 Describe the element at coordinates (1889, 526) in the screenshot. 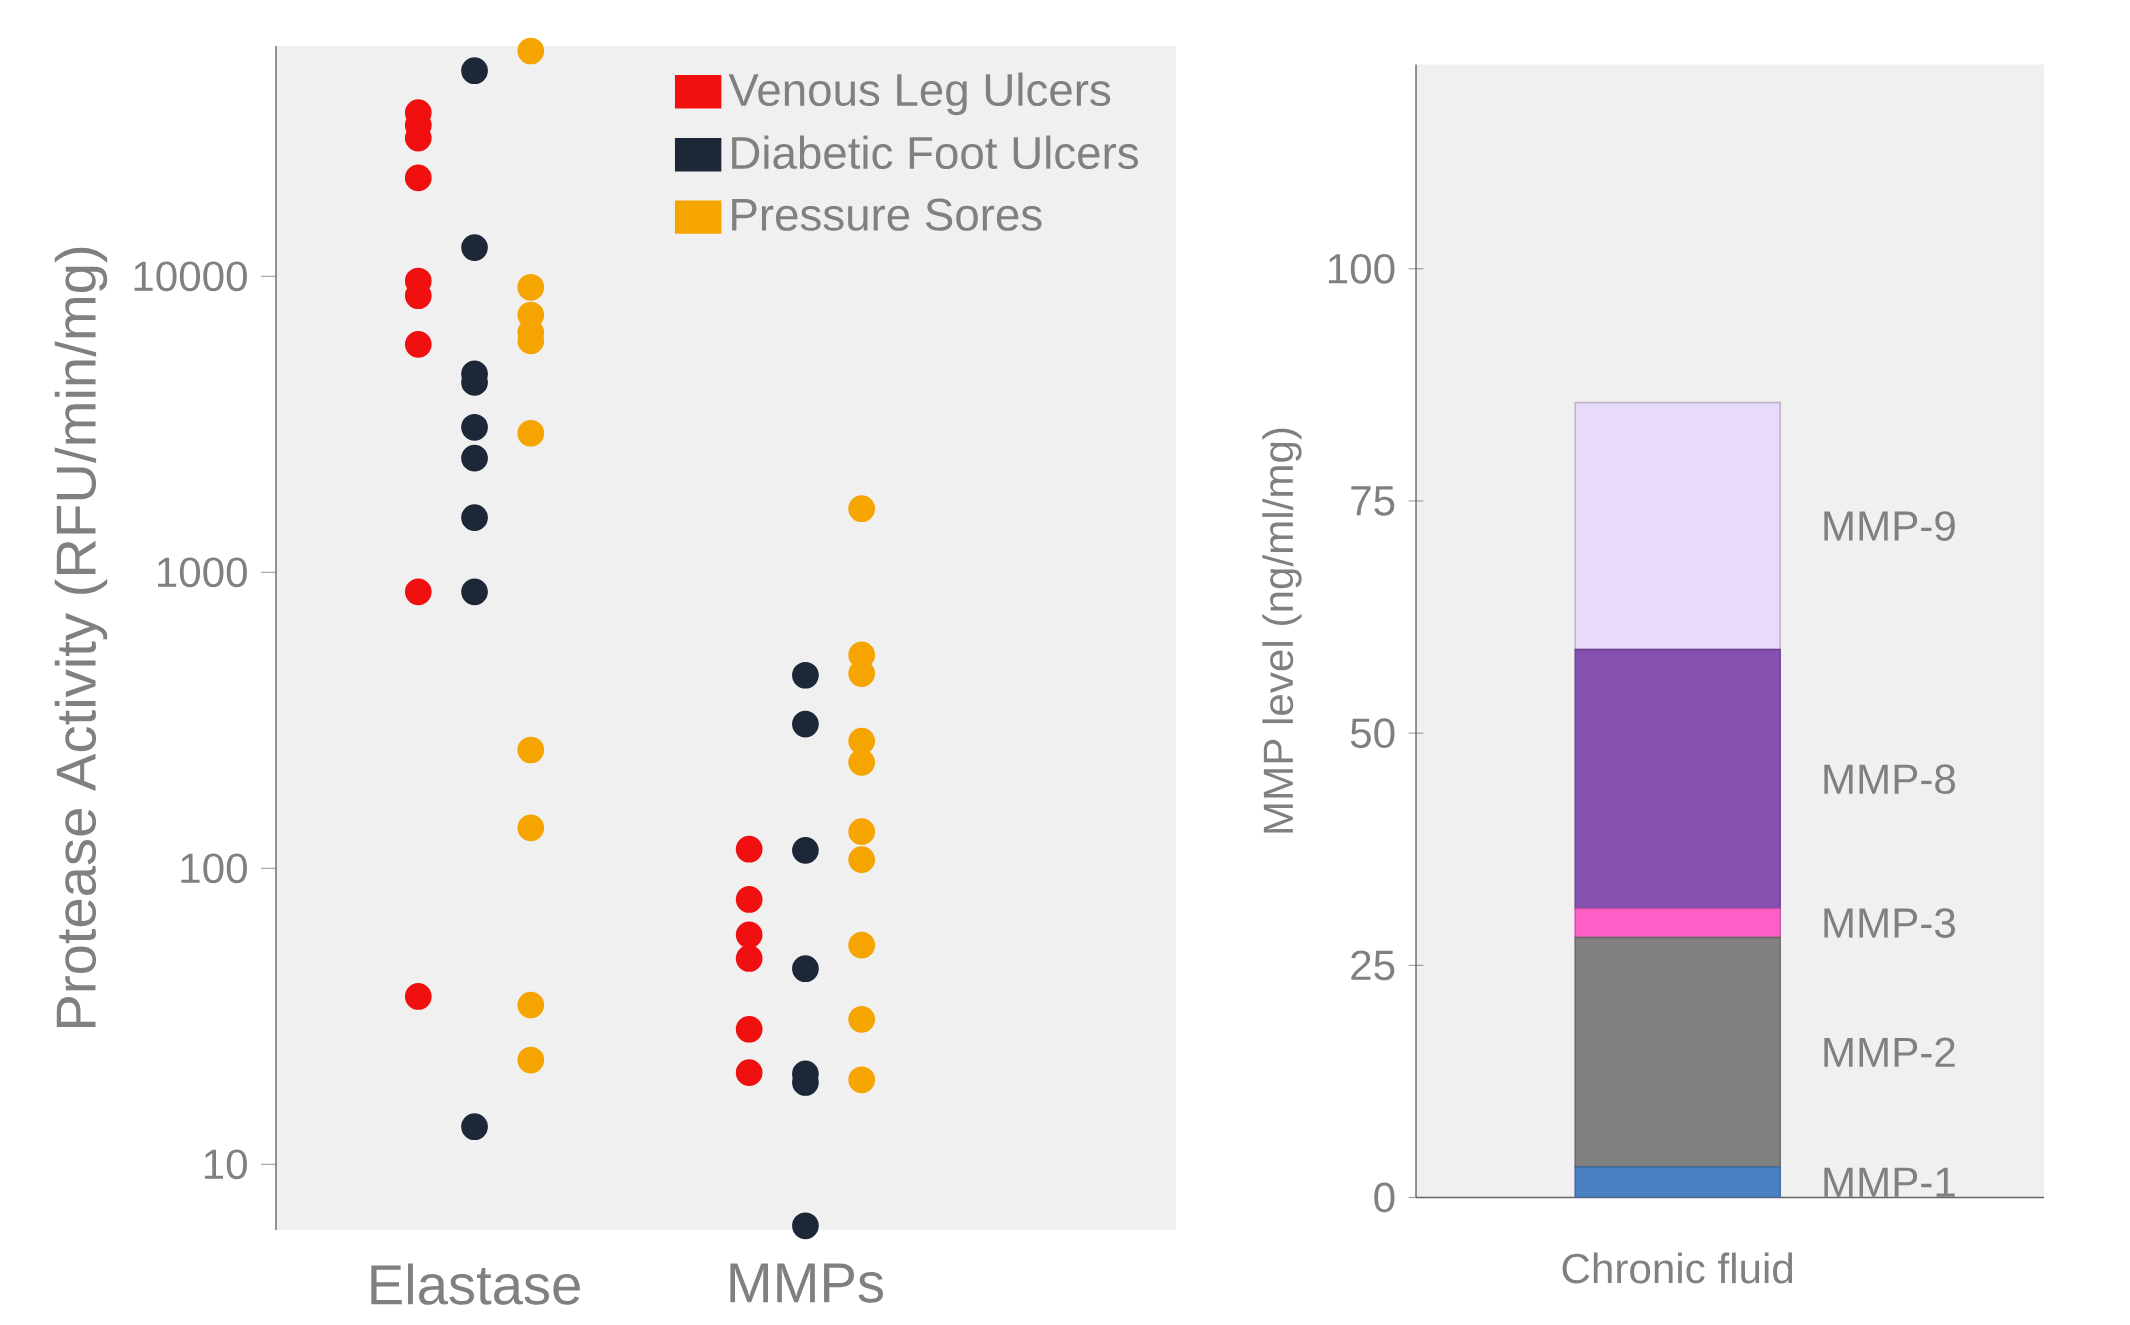

I see `series-label: MMP-9` at that location.